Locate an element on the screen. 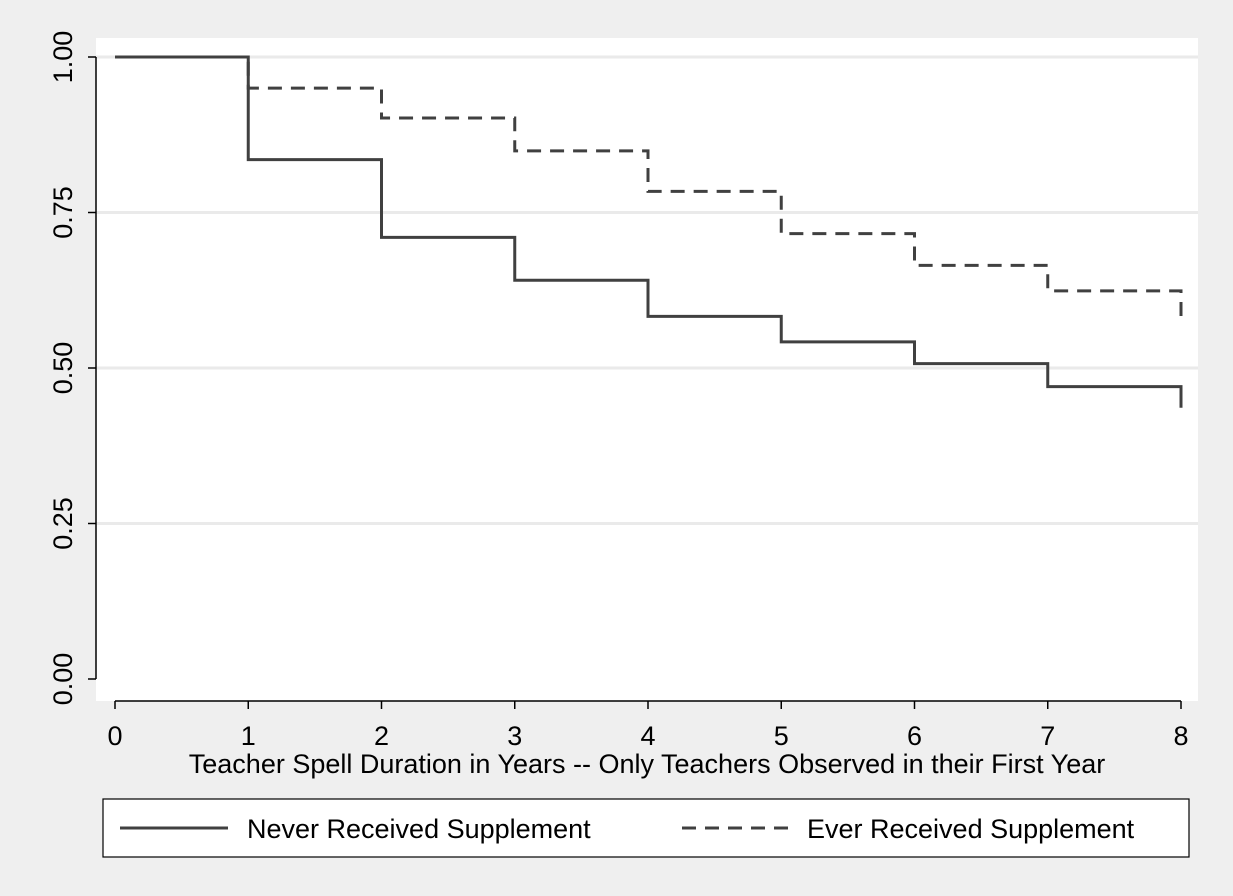 Image resolution: width=1233 pixels, height=896 pixels. legend-label-1: Ever Received Supplement is located at coordinates (971, 829).